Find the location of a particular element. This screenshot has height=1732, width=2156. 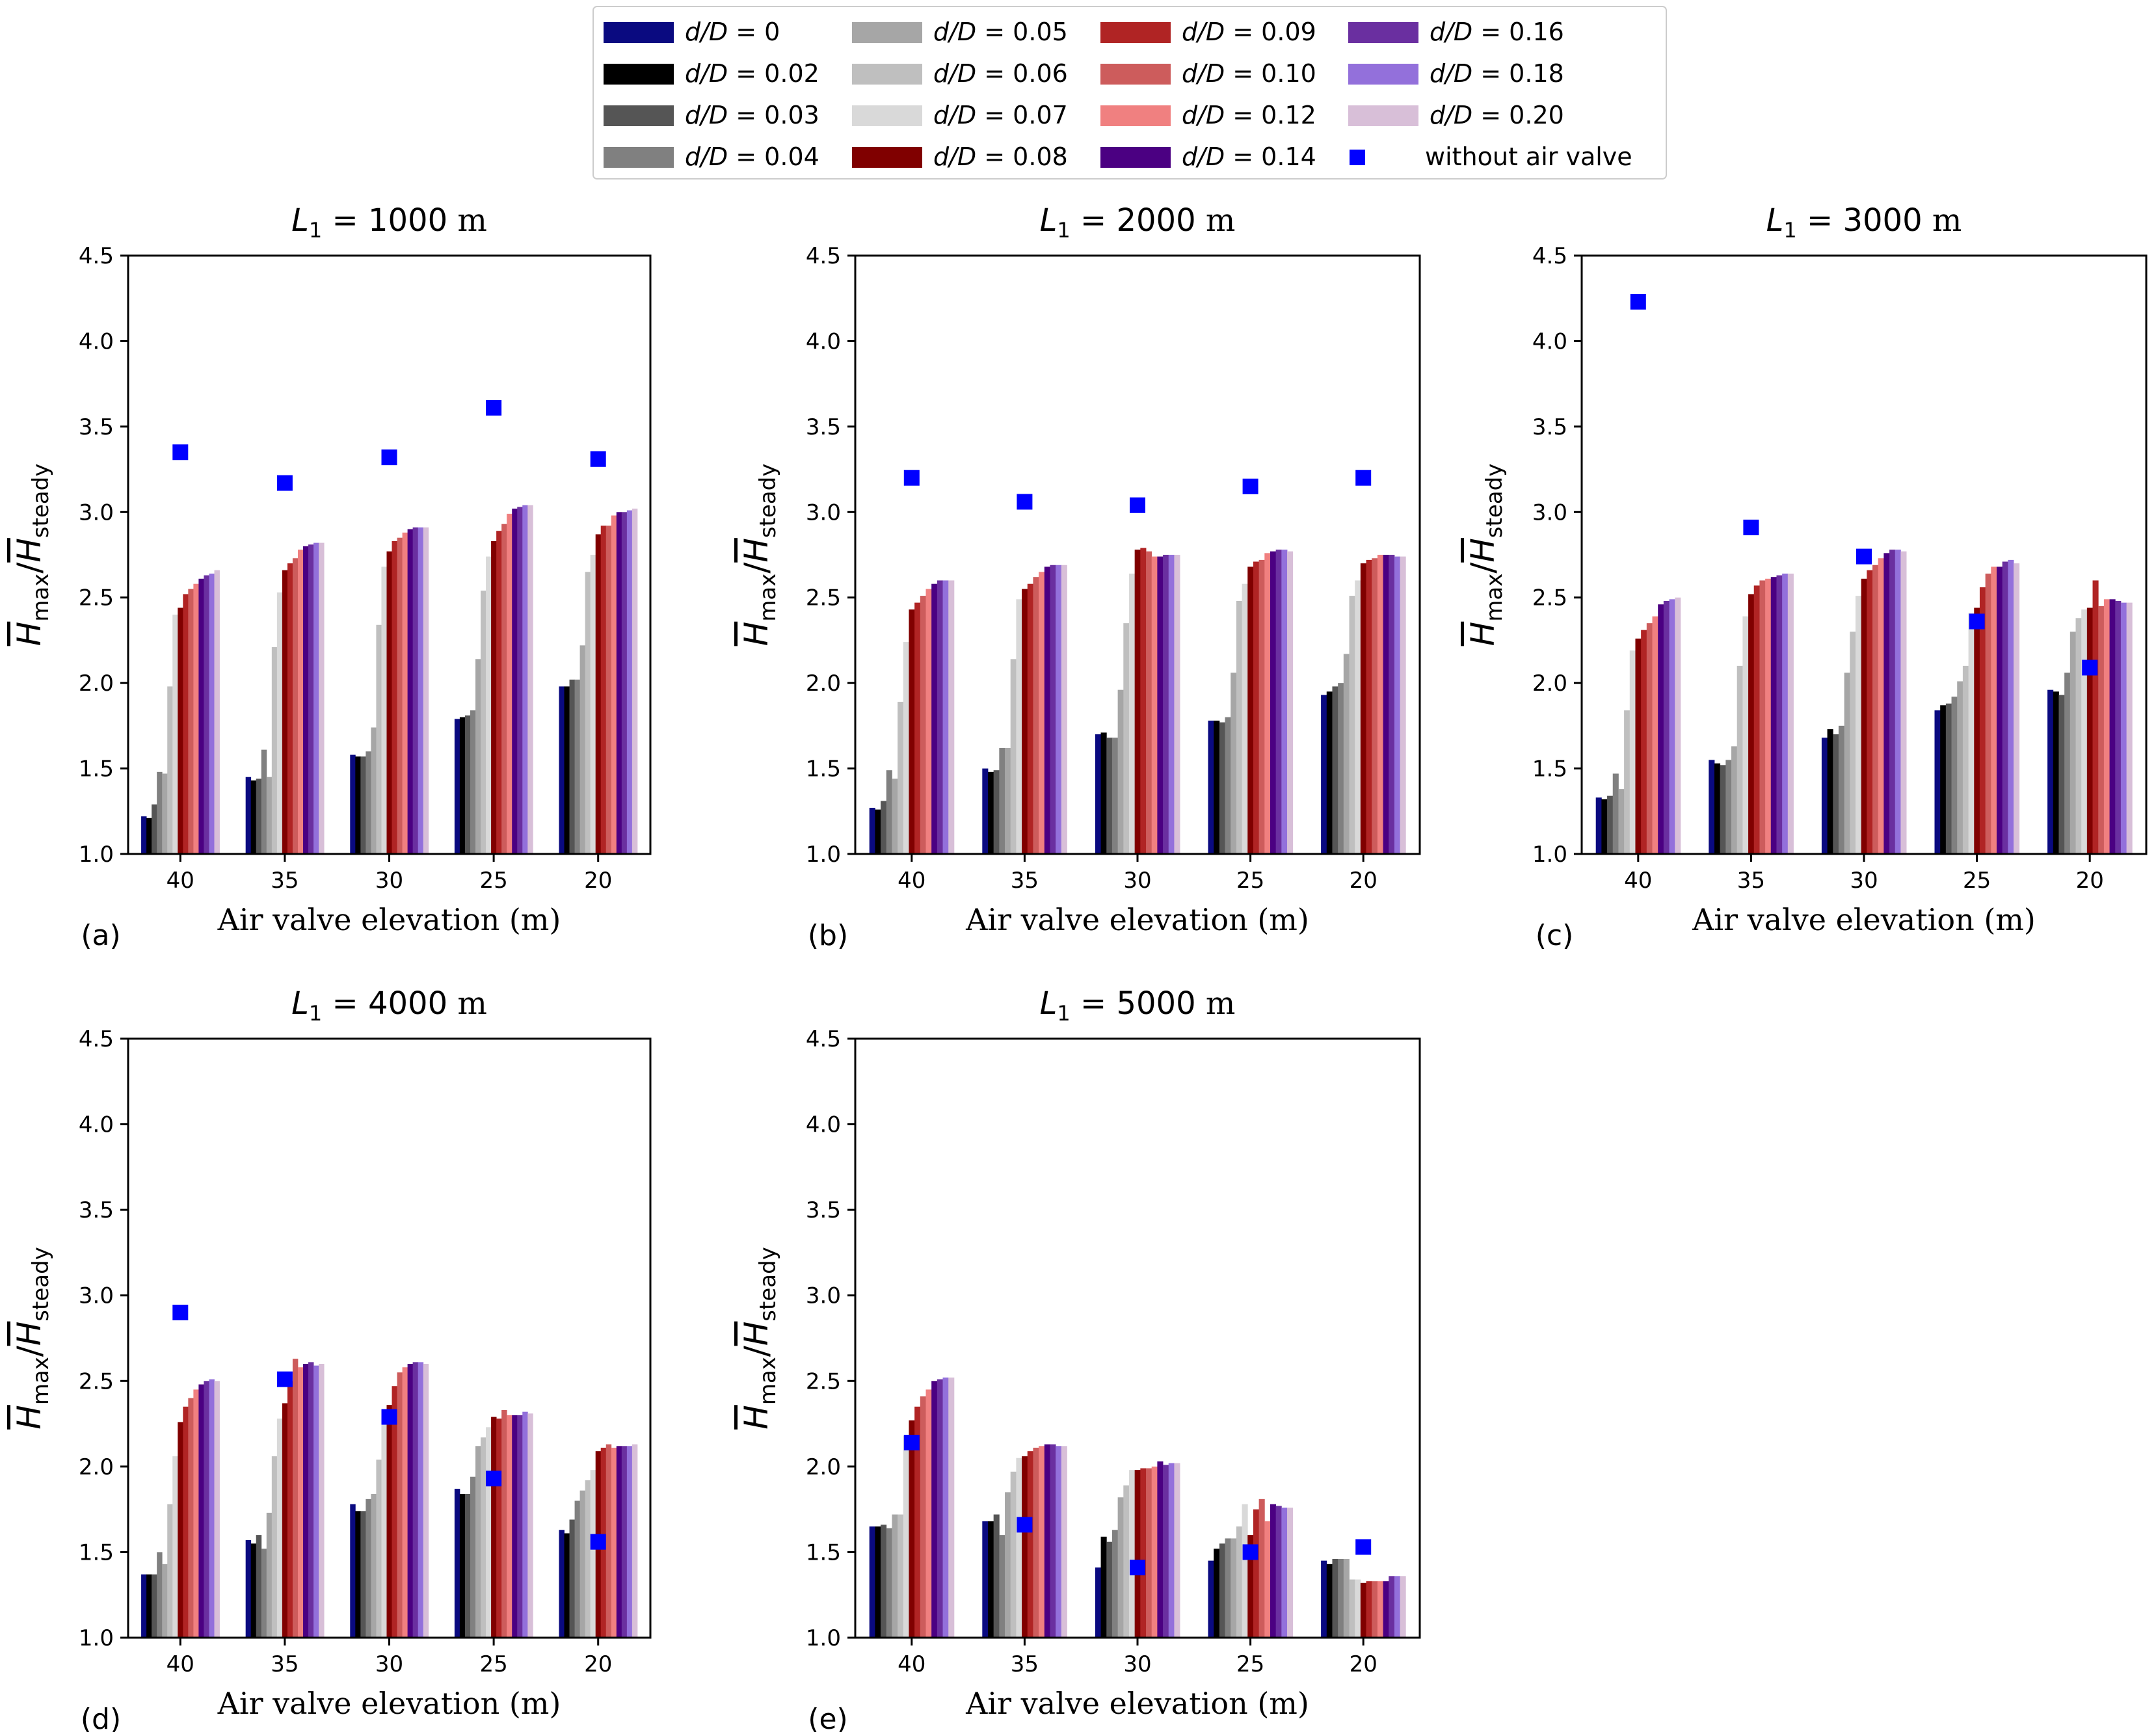

legend-entry: d/D = 0.20 is located at coordinates (1456, 115).